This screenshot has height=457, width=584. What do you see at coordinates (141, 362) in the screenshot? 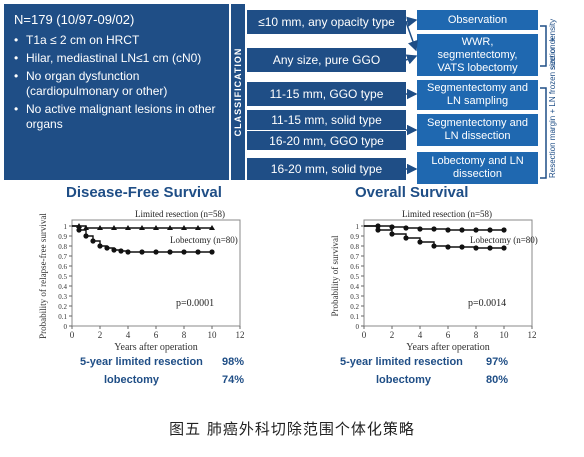
I see `dfs-summary-label-1: 5-year limited resection` at bounding box center [141, 362].